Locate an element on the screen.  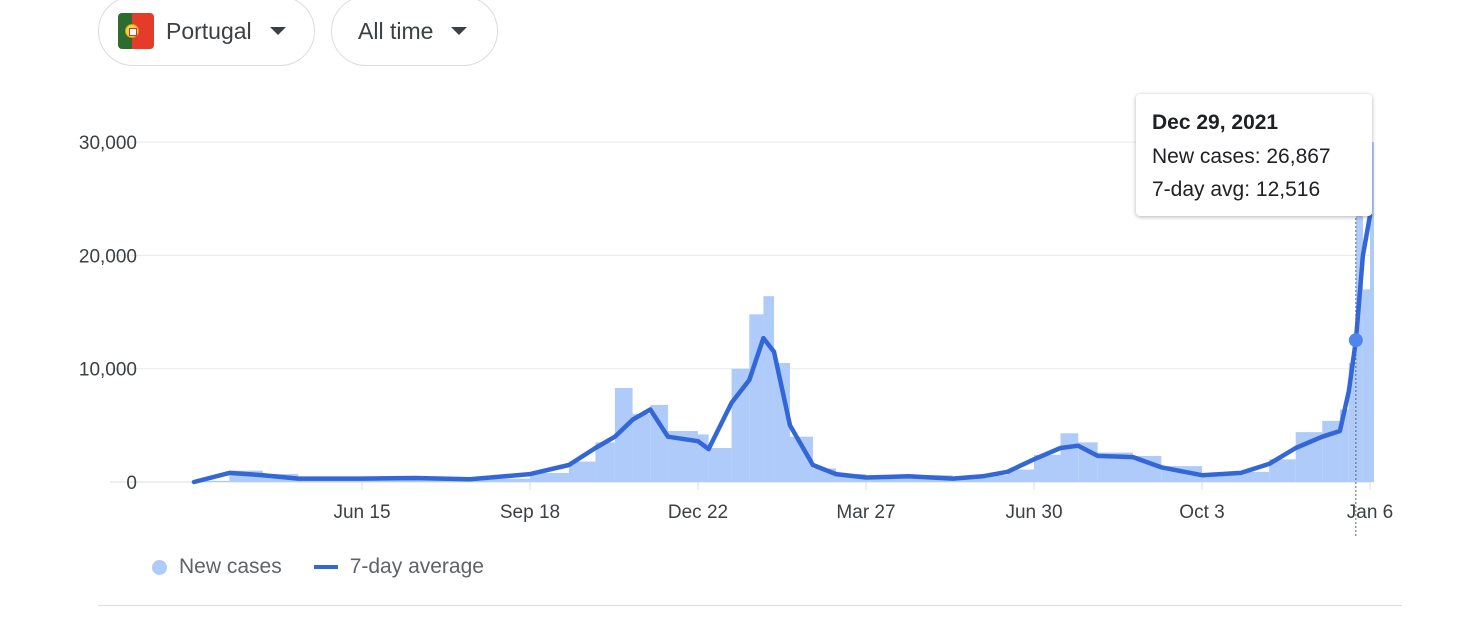
divider is located at coordinates (750, 605).